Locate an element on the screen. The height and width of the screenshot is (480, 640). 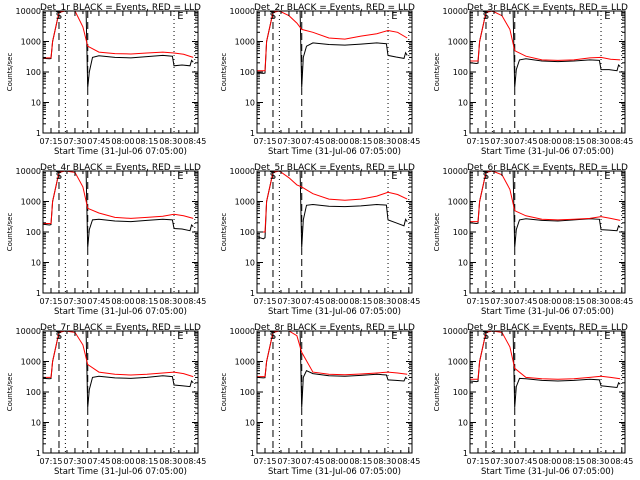
chart-title: Det_8r BLACK = Events, RED = LLD is located at coordinates (334, 328).